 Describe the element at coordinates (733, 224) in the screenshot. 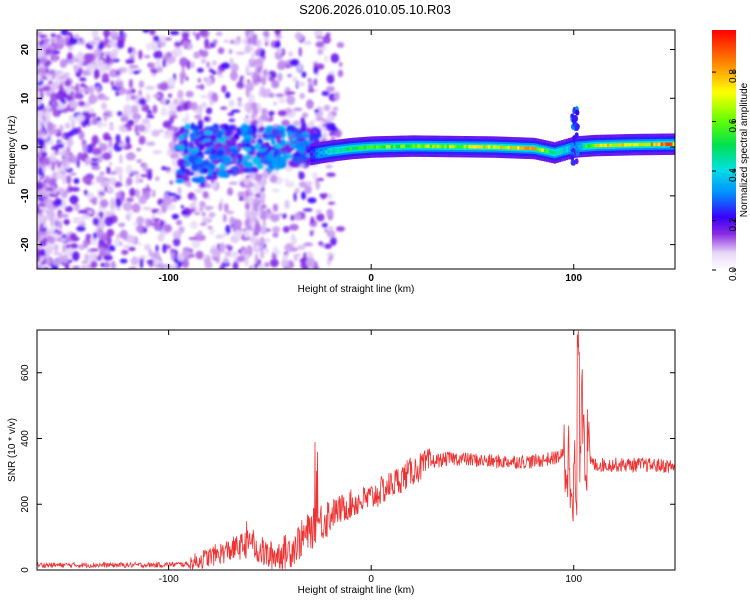

I see `colorbar-tick-label: 0.2` at that location.